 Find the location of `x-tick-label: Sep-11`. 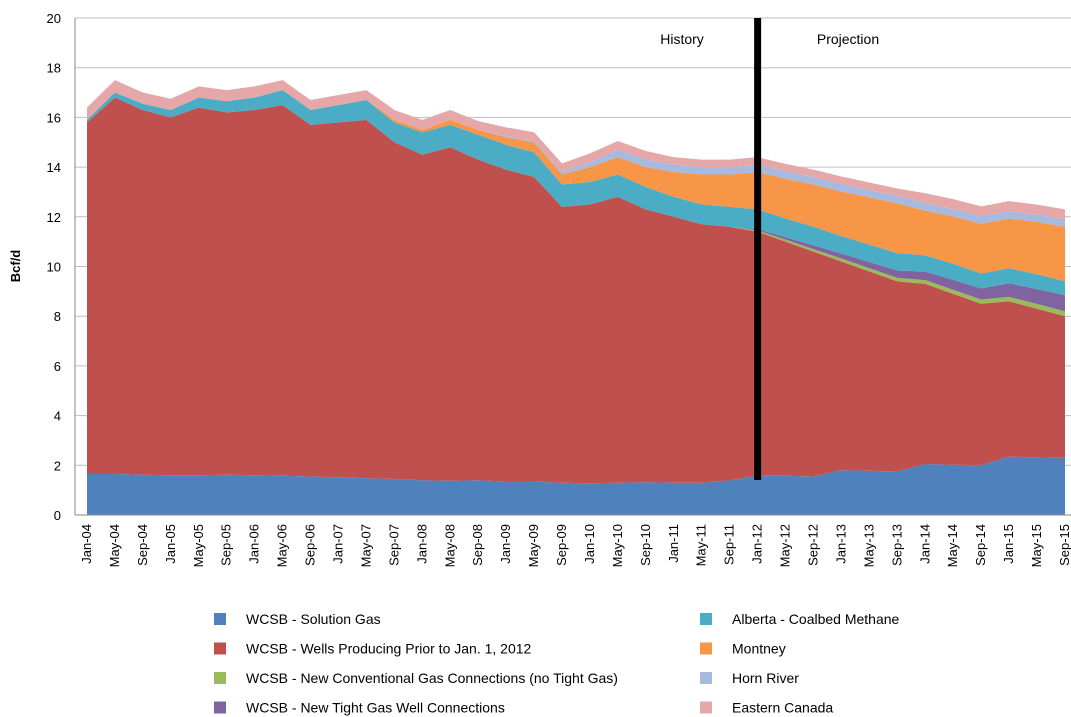

x-tick-label: Sep-11 is located at coordinates (729, 544).